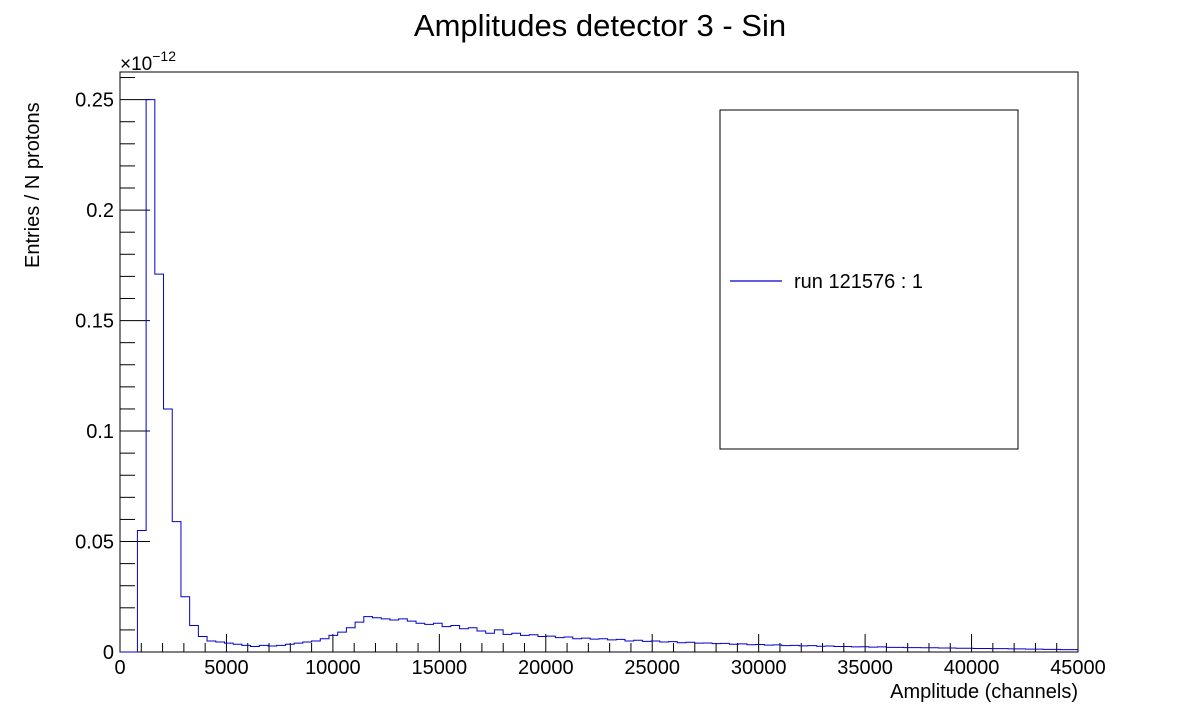 The height and width of the screenshot is (724, 1198). I want to click on y-tick-label: 0.25, so click(94, 101).